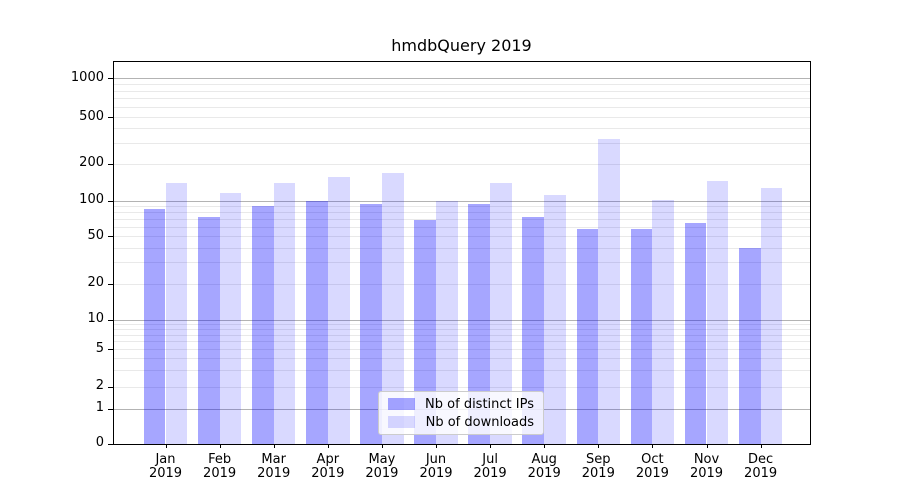 The image size is (900, 500). Describe the element at coordinates (99, 348) in the screenshot. I see `y-tick-label: 5` at that location.